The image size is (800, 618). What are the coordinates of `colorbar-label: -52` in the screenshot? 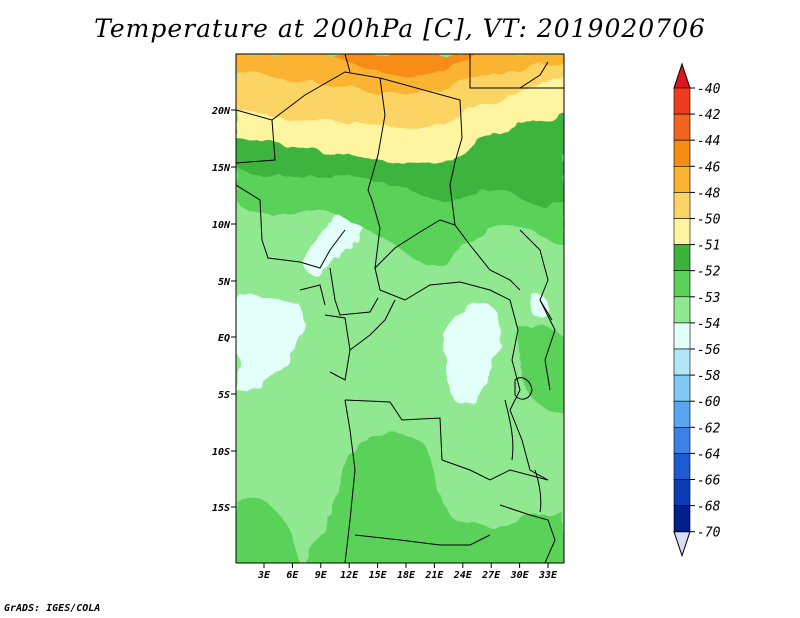 It's located at (709, 272).